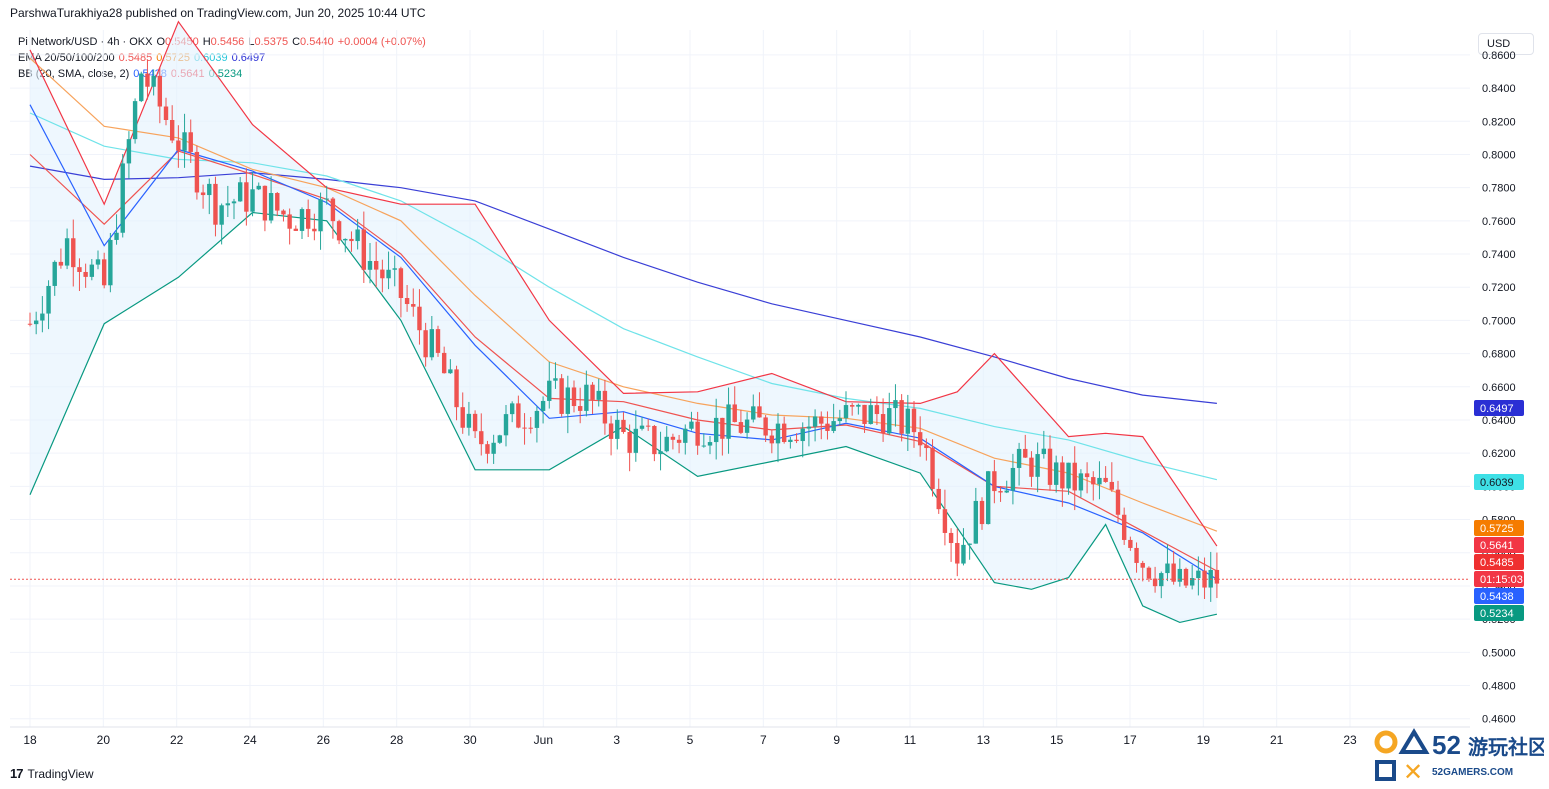 Image resolution: width=1549 pixels, height=789 pixels. I want to click on ohlc-low: 0.5375, so click(271, 42).